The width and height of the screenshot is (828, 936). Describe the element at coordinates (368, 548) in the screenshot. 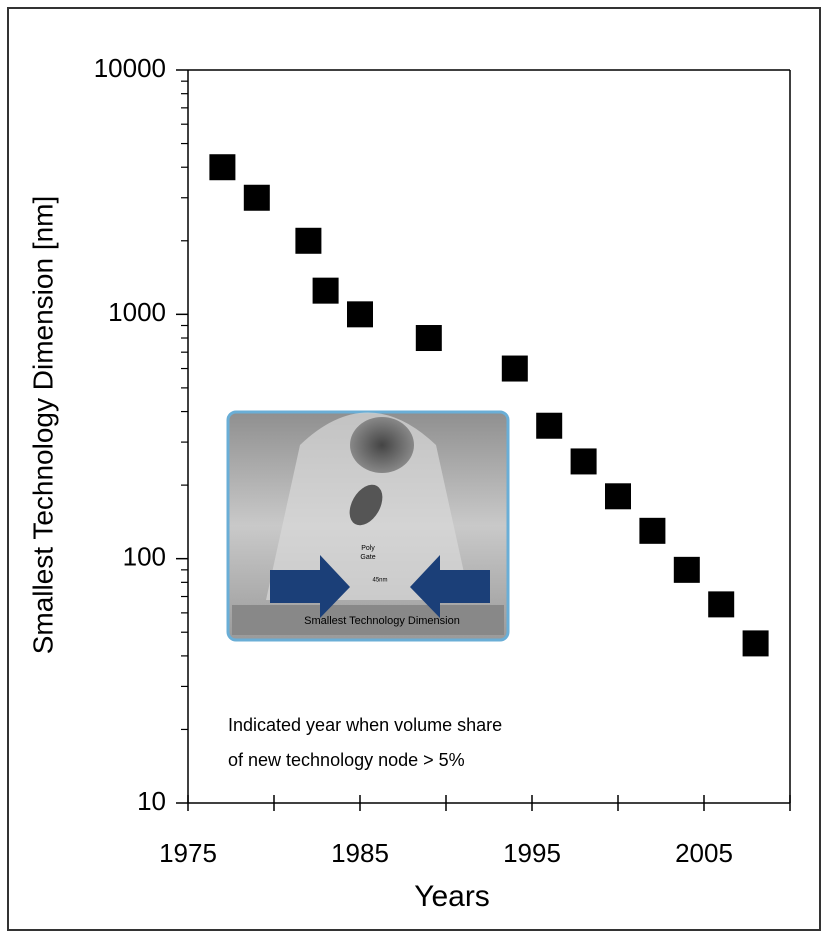

I see `inset-label: Poly` at that location.